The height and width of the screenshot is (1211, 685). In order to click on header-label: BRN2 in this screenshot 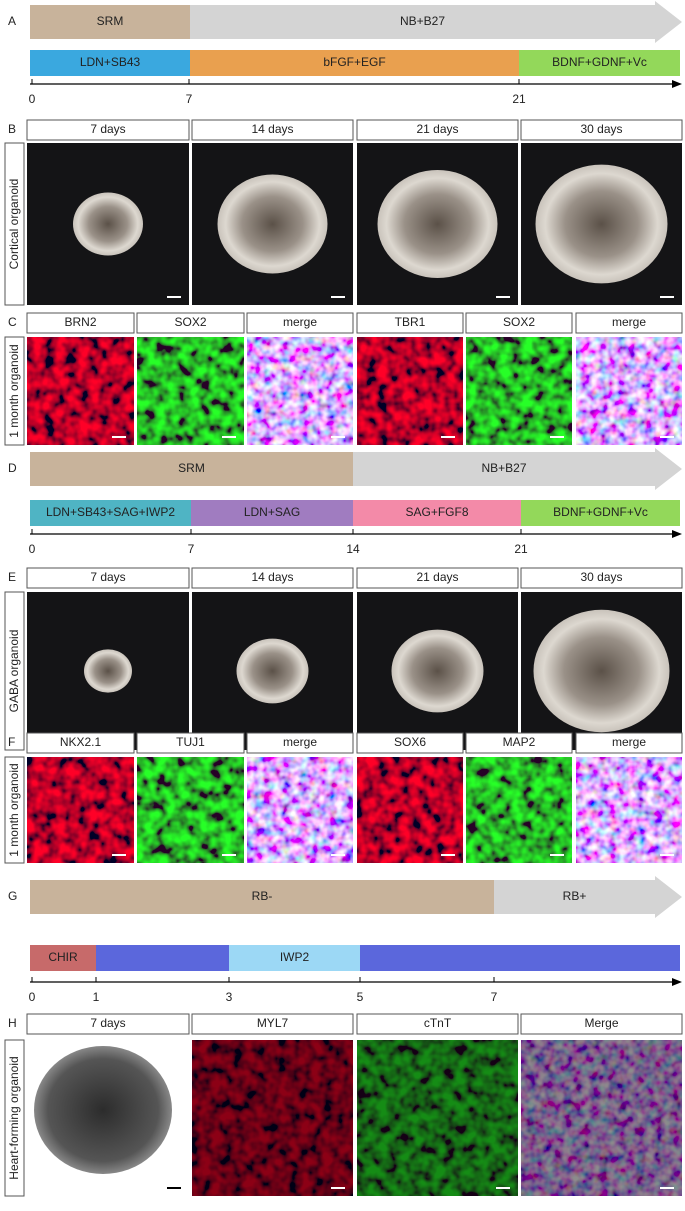, I will do `click(80, 322)`.